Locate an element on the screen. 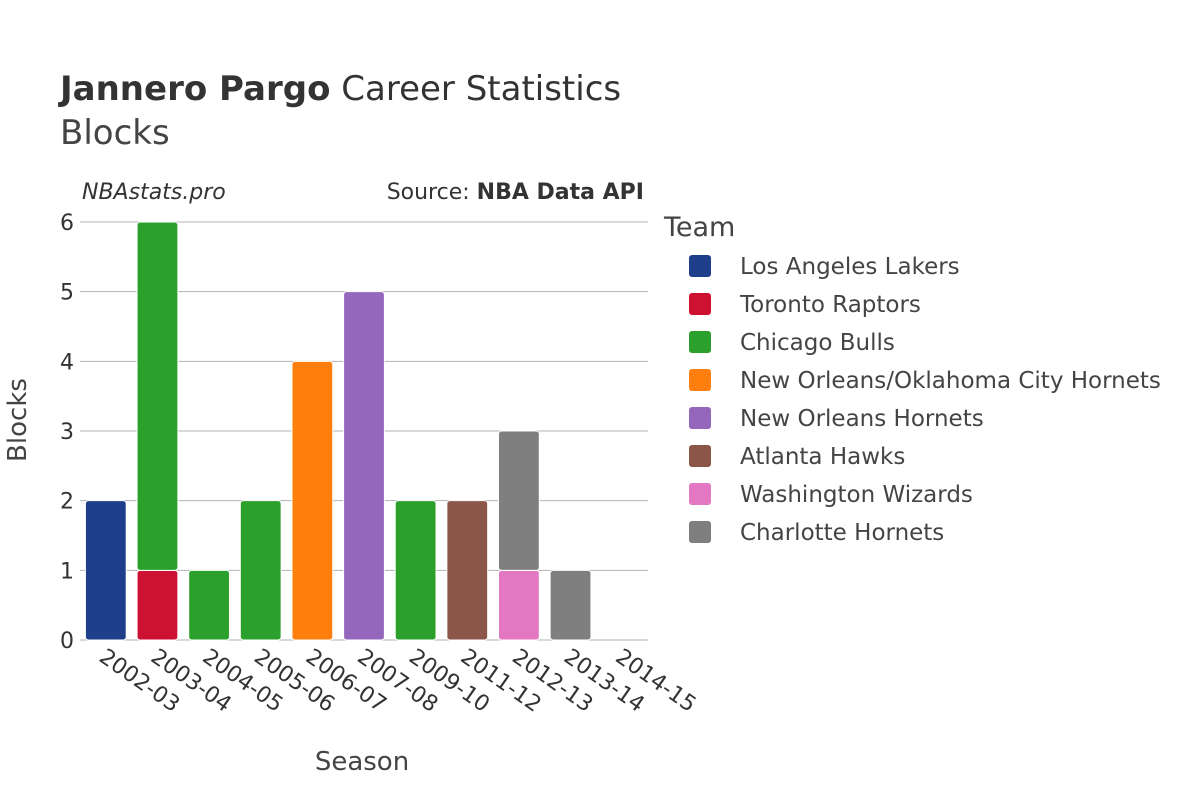 This screenshot has width=1200, height=800. bar-2009-10-chicago-bulls is located at coordinates (415, 570).